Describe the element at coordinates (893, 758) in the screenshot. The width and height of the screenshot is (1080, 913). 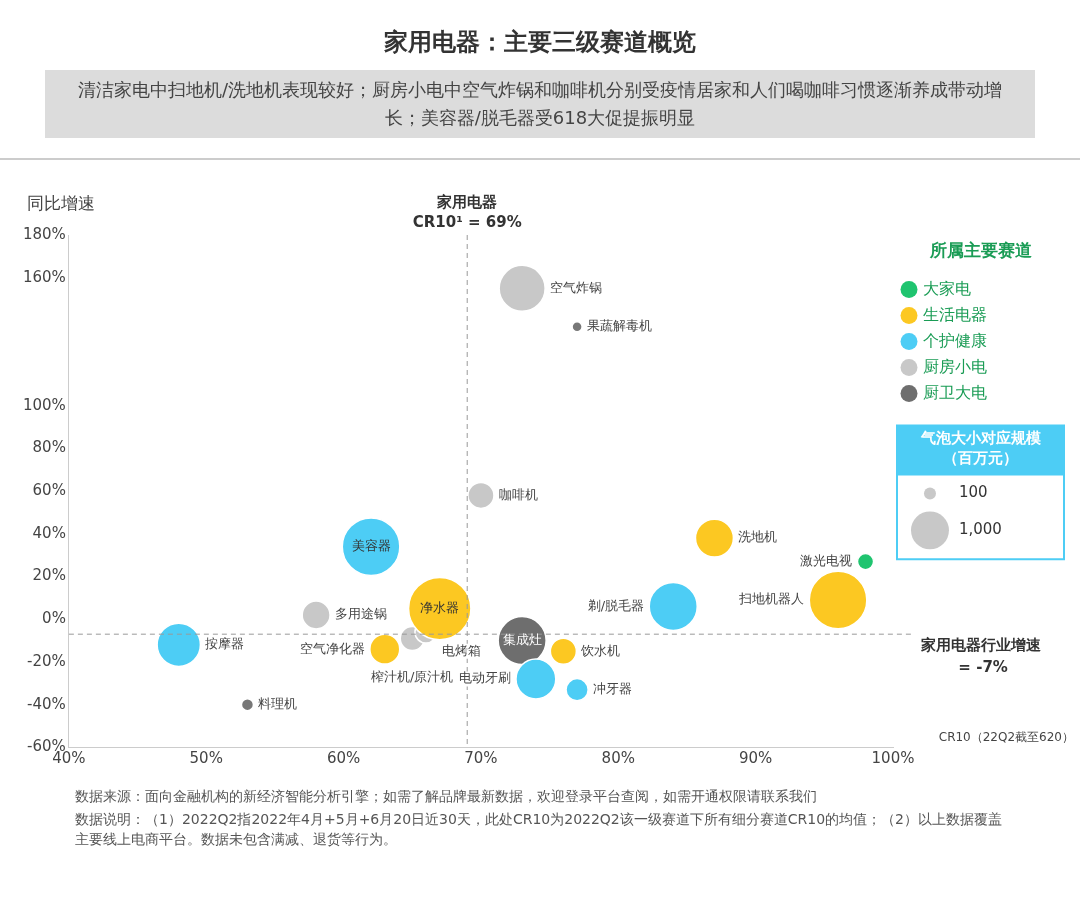
I see `x-tick-label: 100%` at that location.